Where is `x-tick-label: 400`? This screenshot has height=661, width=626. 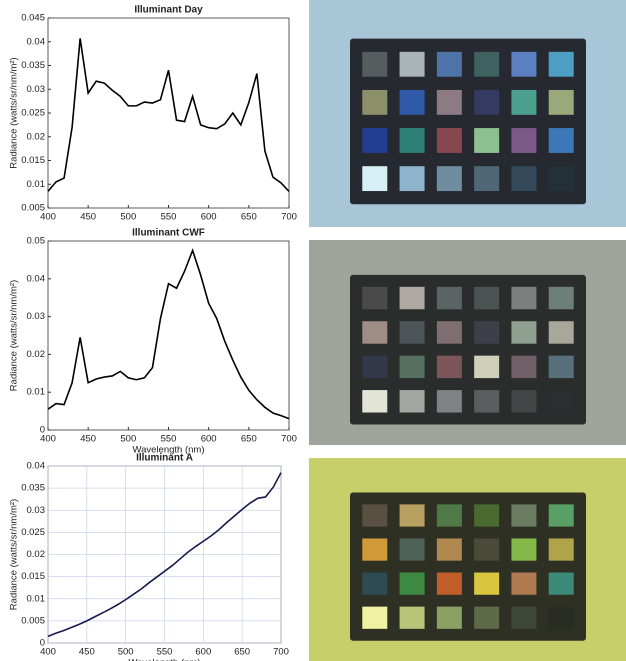 x-tick-label: 400 is located at coordinates (48, 217).